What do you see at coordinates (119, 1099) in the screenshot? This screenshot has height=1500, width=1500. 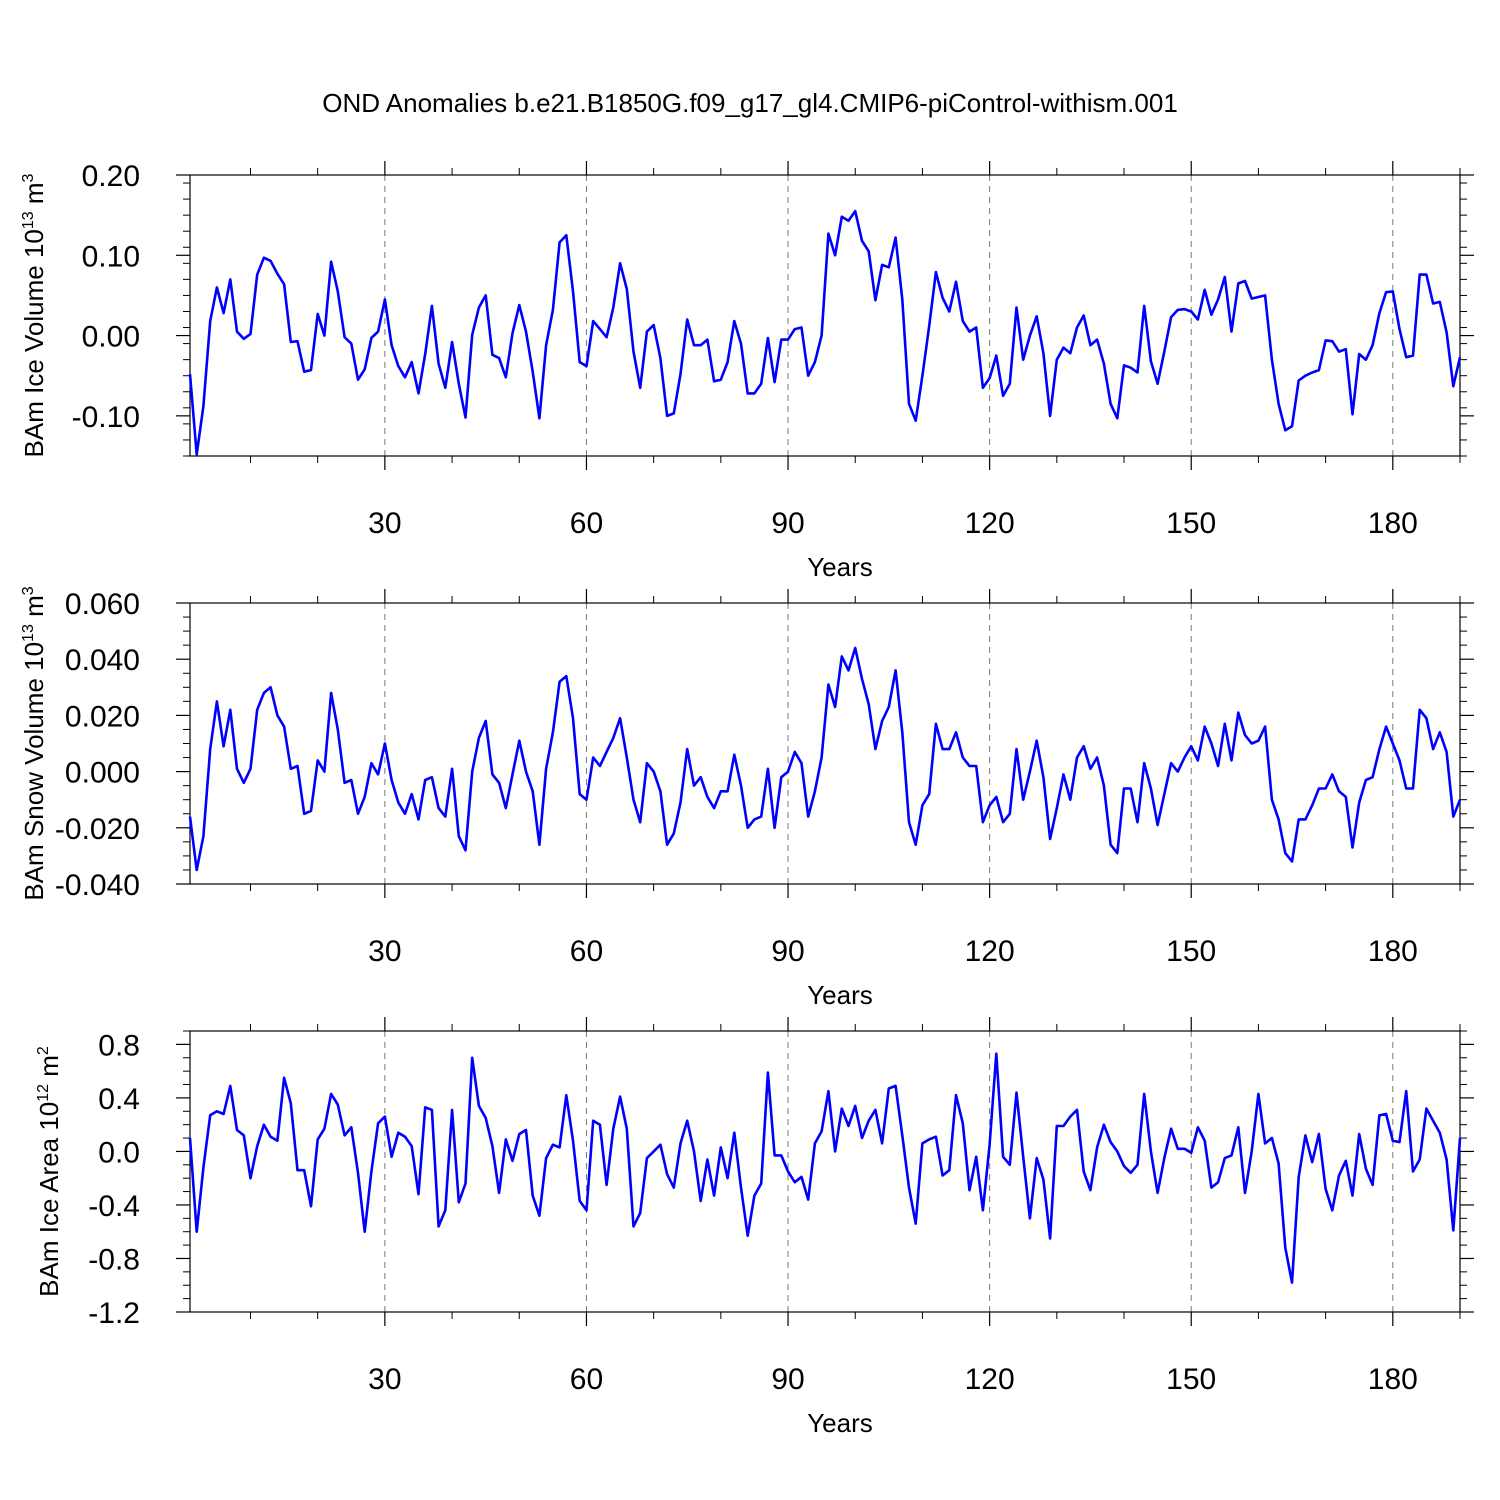 I see `y-tick-label: 0.4` at bounding box center [119, 1099].